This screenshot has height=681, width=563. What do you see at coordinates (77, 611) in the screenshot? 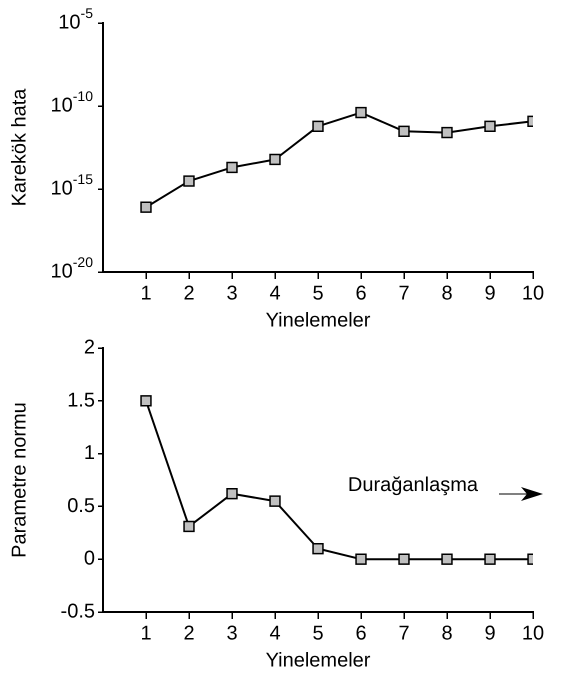
I see `y-tick-label: -0.5` at bounding box center [77, 611].